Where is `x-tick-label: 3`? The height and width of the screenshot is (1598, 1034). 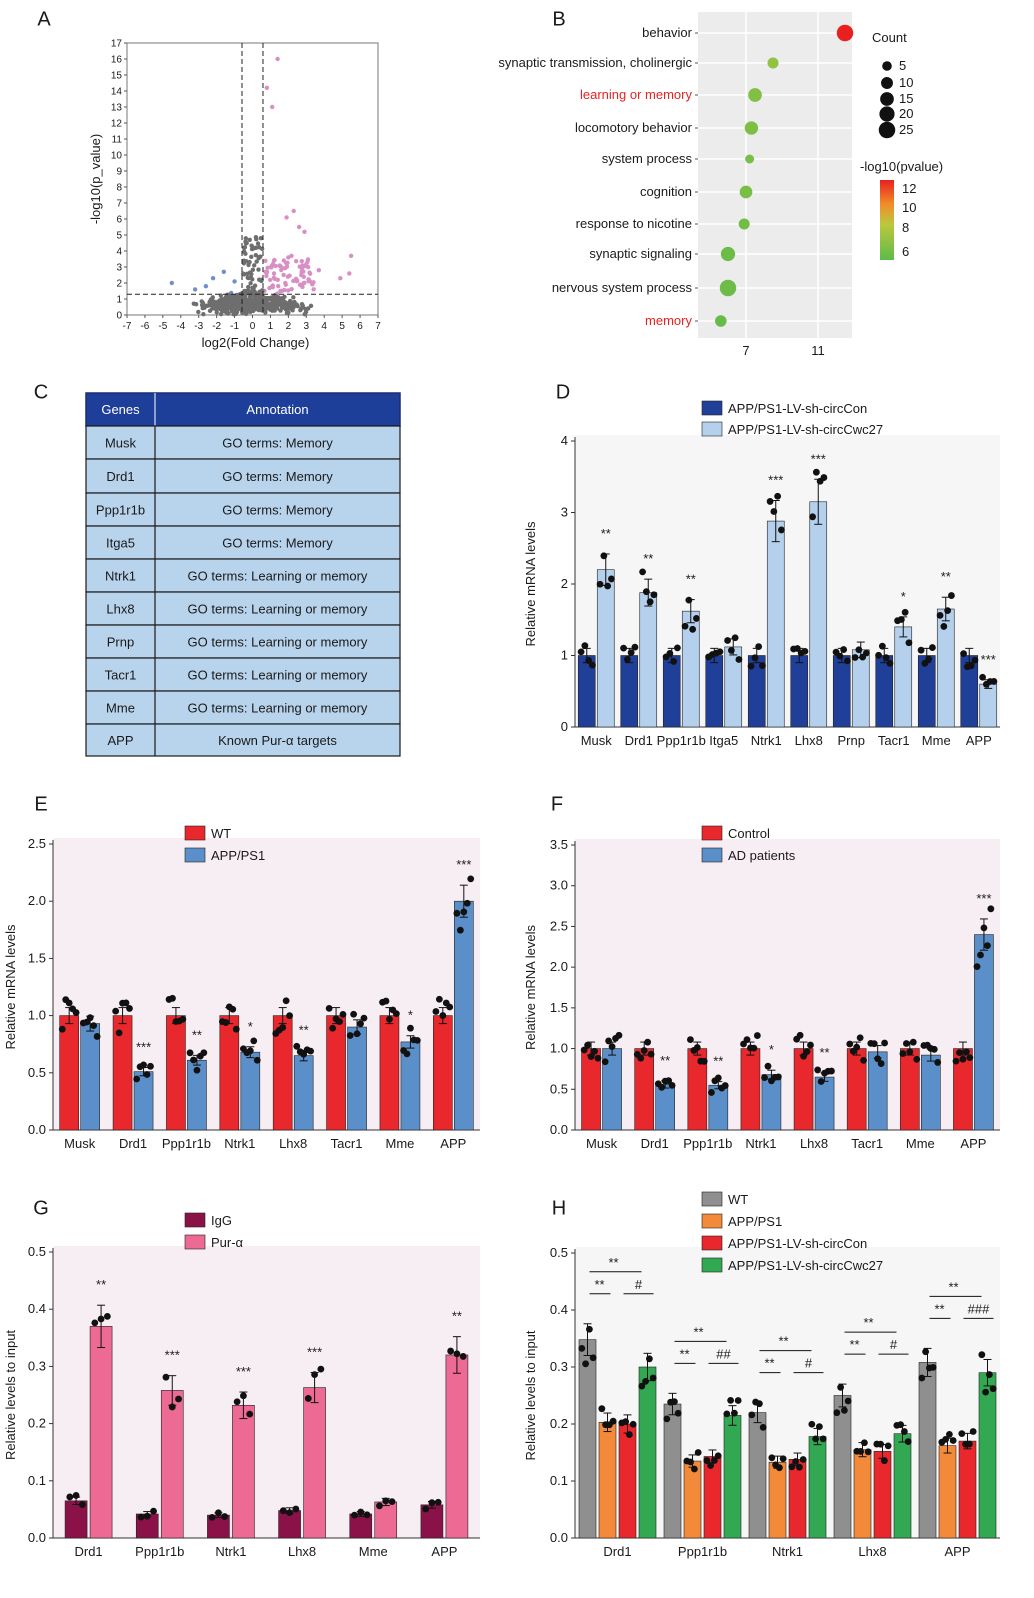
x-tick-label: 3 is located at coordinates (307, 326).